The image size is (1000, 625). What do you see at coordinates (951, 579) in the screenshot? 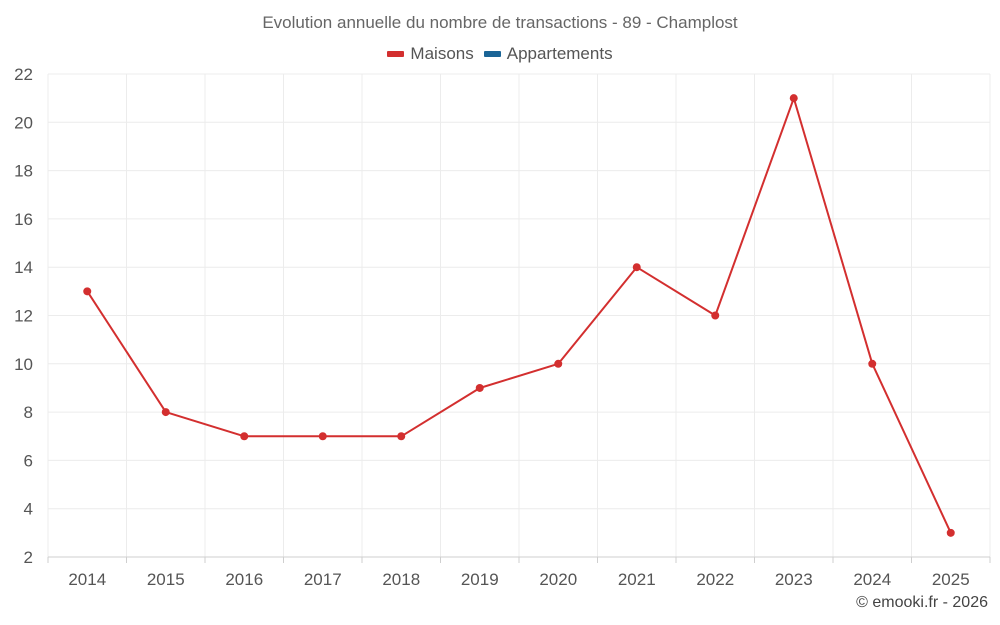
I see `x-tick-label: 2025` at bounding box center [951, 579].